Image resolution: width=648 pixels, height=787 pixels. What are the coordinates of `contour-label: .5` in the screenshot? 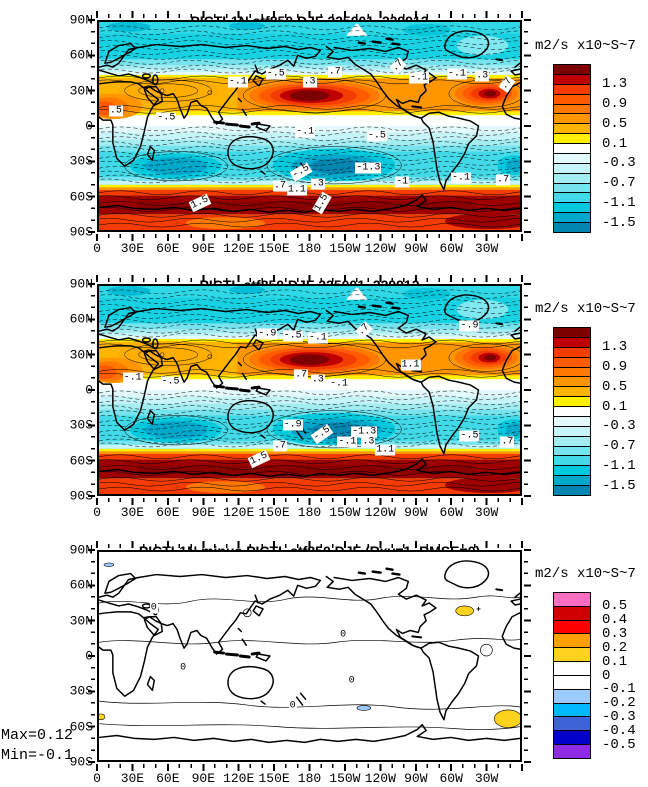 It's located at (115, 111).